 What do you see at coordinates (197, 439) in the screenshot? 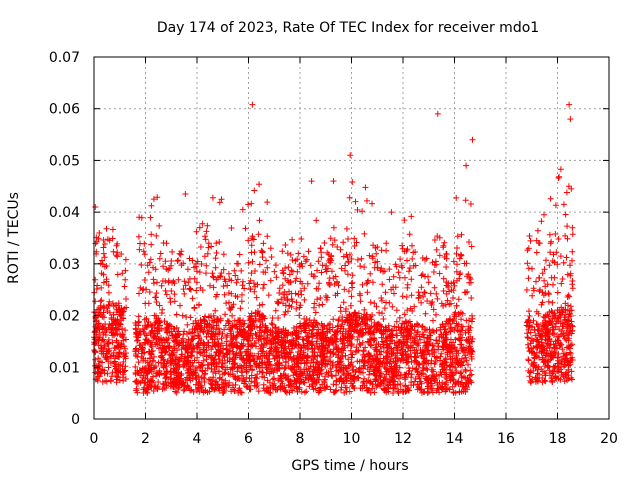
I see `x-tick-label: 4` at bounding box center [197, 439].